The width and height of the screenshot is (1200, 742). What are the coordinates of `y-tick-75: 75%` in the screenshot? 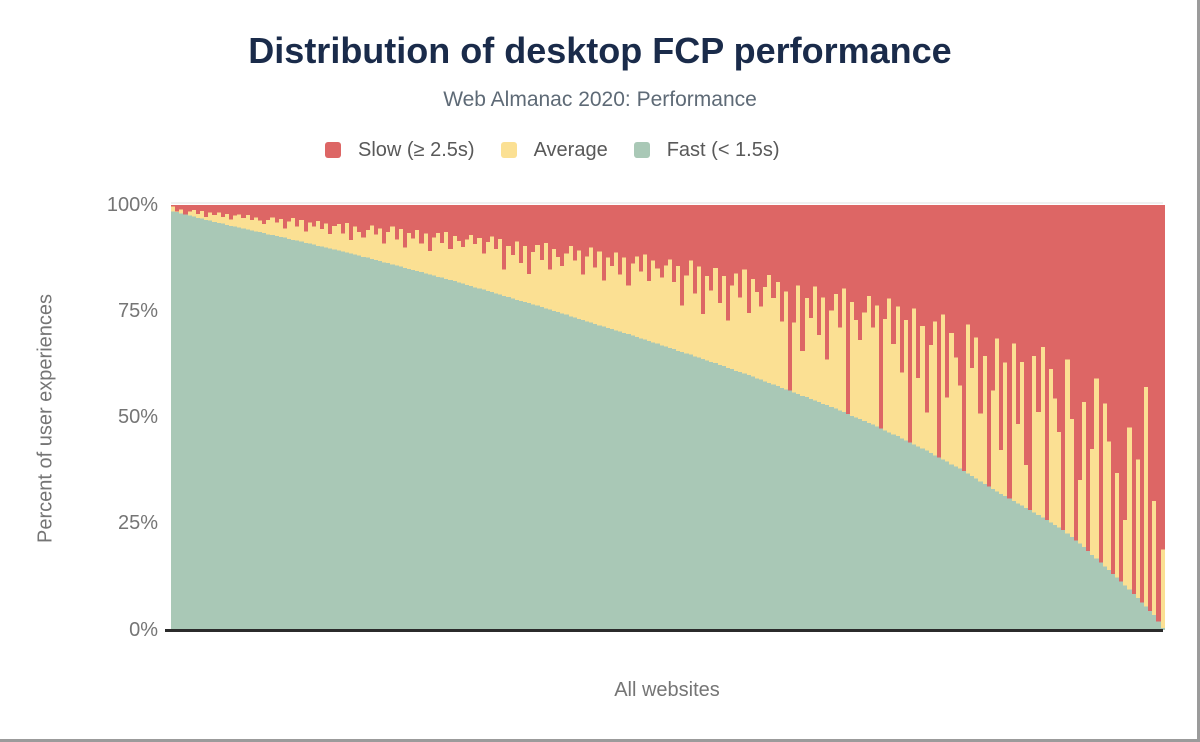 It's located at (137, 311).